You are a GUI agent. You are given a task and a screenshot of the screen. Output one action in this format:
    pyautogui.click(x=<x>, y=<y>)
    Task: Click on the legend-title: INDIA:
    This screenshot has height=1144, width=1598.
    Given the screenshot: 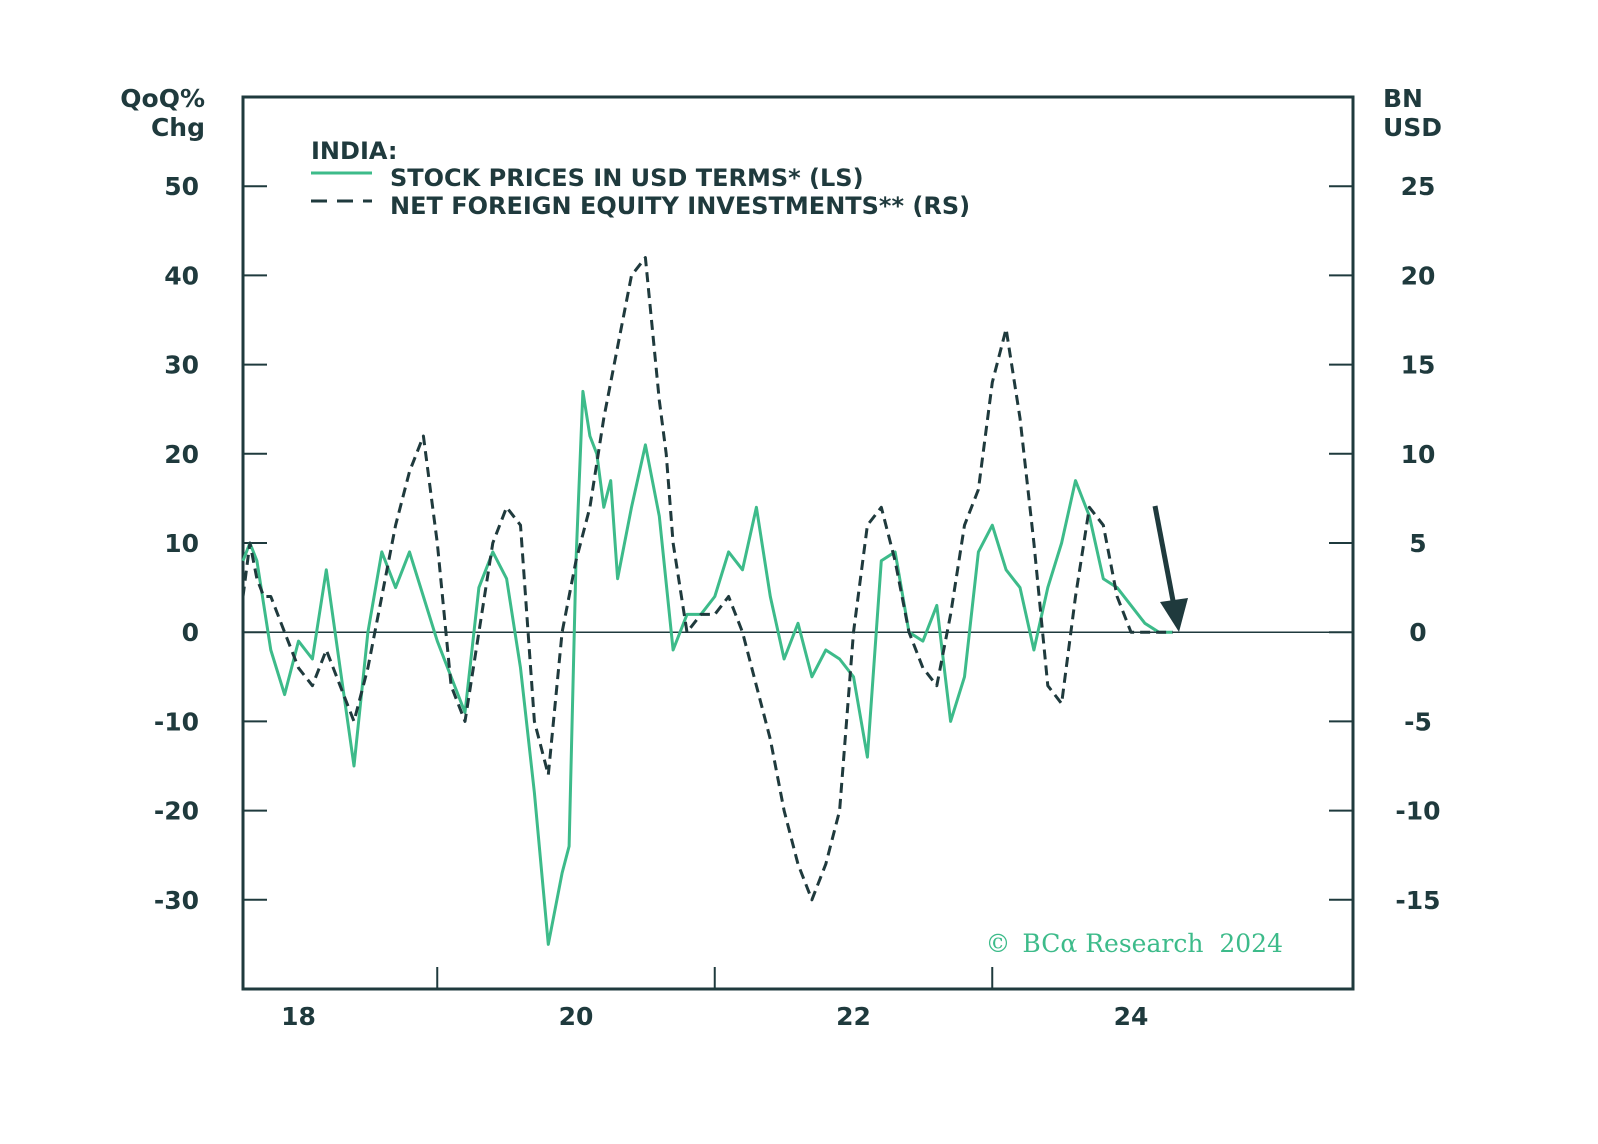 What is the action you would take?
    pyautogui.click(x=354, y=151)
    